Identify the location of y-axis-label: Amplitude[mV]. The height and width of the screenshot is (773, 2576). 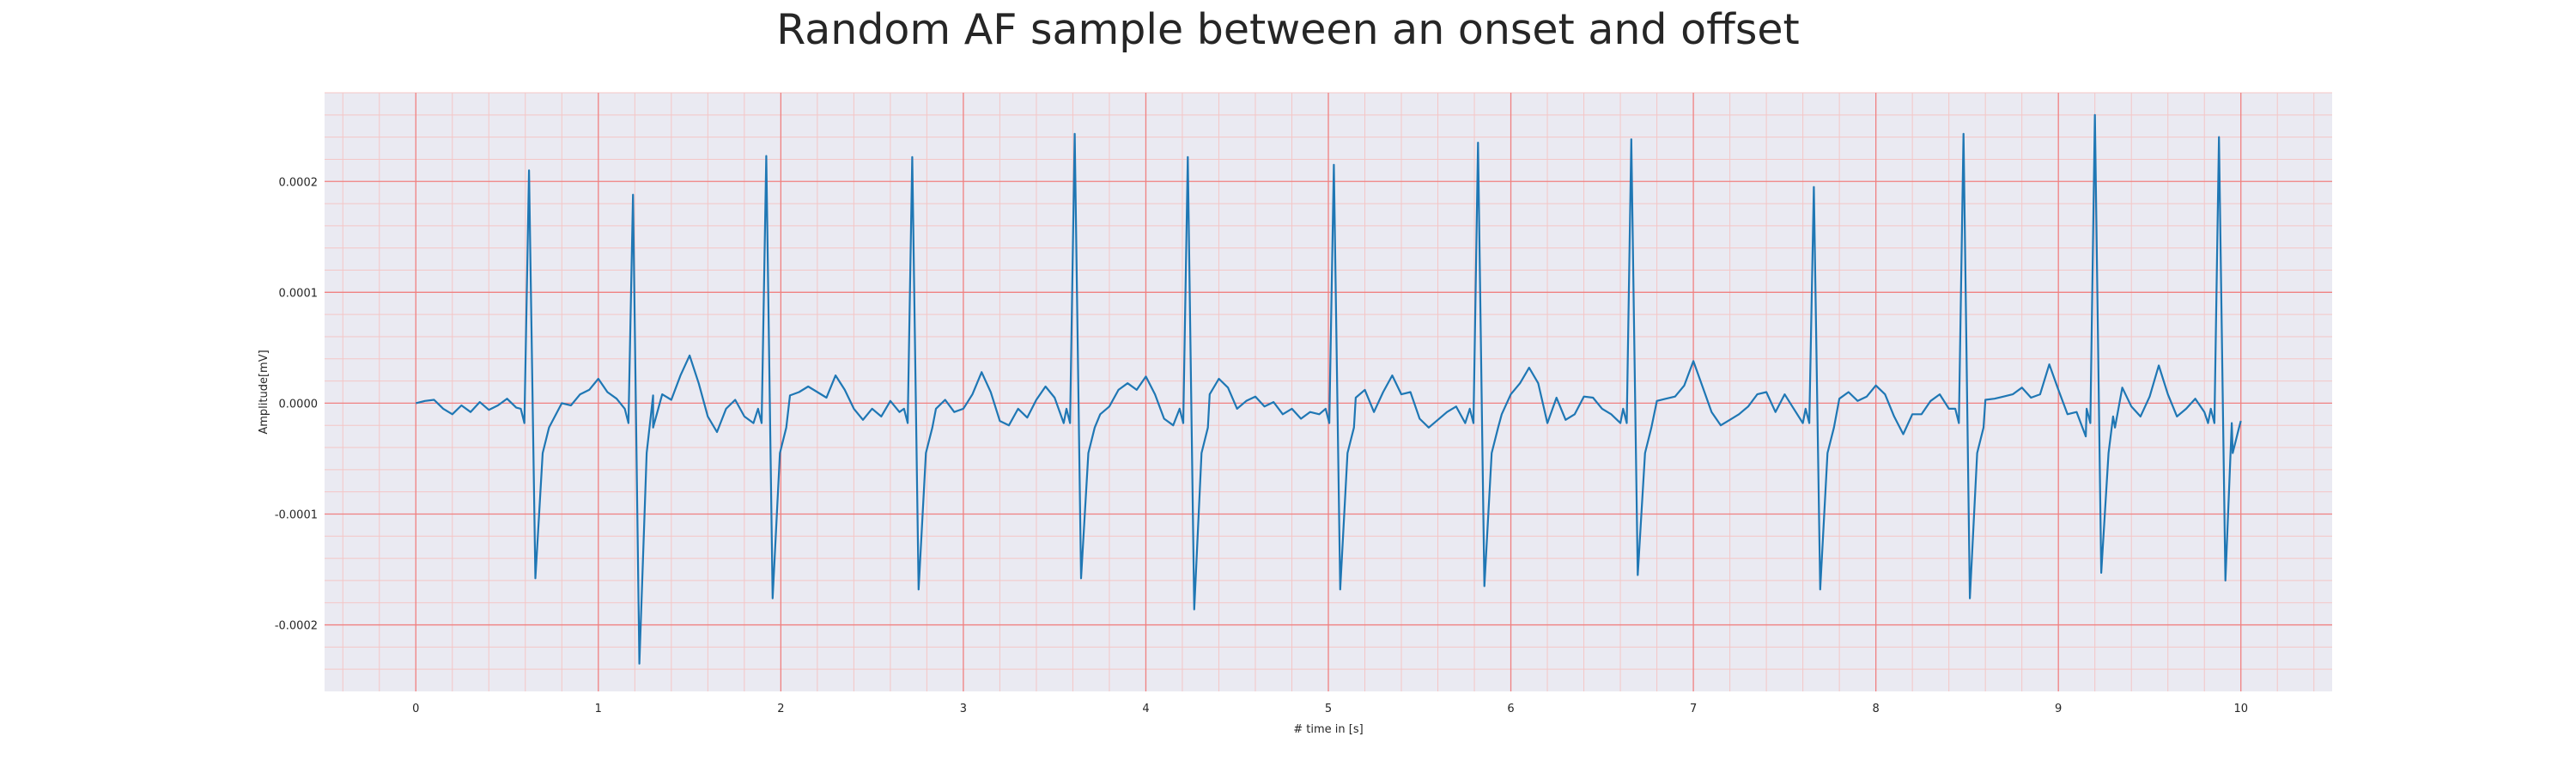
(264, 392).